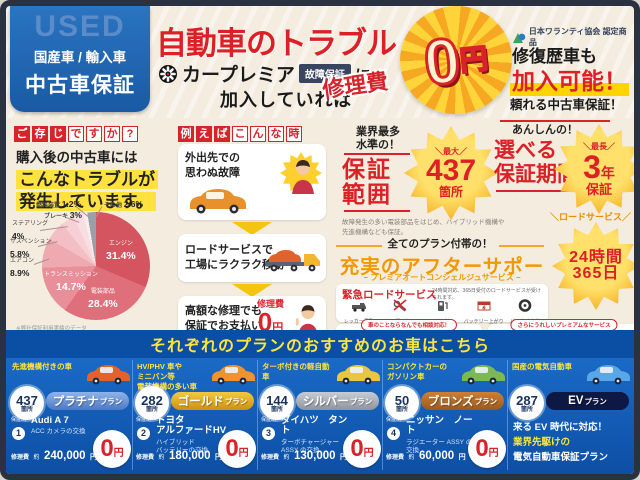 The width and height of the screenshot is (640, 480). I want to click on plan-target-cars: 先進機構付きの車, so click(42, 366).